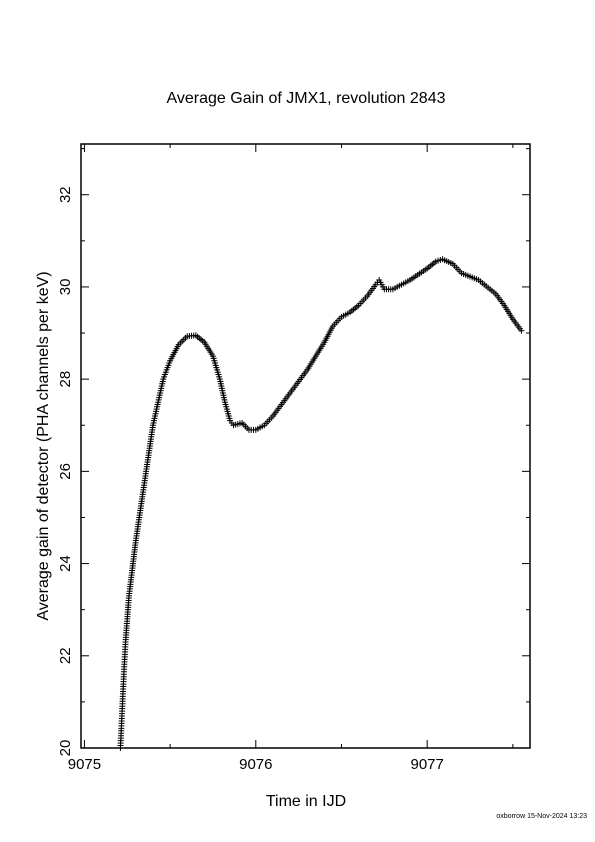  I want to click on y-tick-label: 22, so click(65, 655).